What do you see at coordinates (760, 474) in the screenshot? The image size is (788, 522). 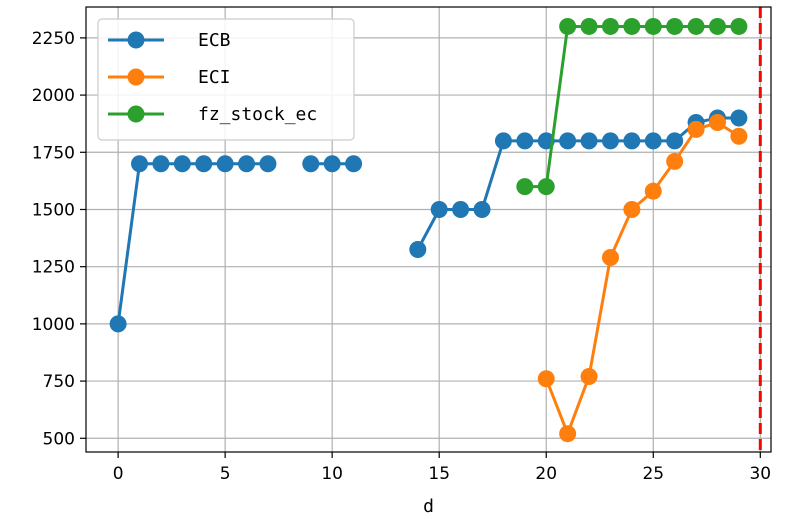 I see `x-tick-label: 30` at bounding box center [760, 474].